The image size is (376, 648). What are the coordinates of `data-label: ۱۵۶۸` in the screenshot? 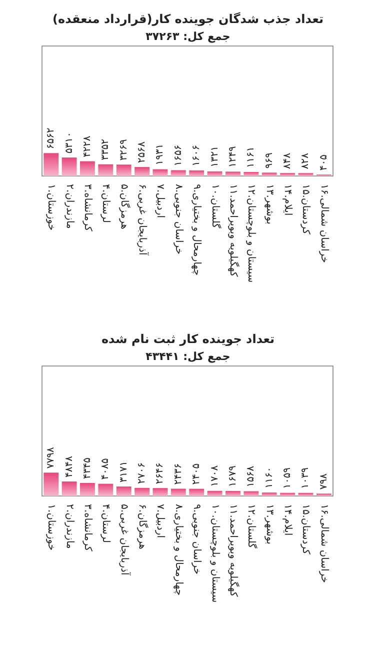 It's located at (251, 476).